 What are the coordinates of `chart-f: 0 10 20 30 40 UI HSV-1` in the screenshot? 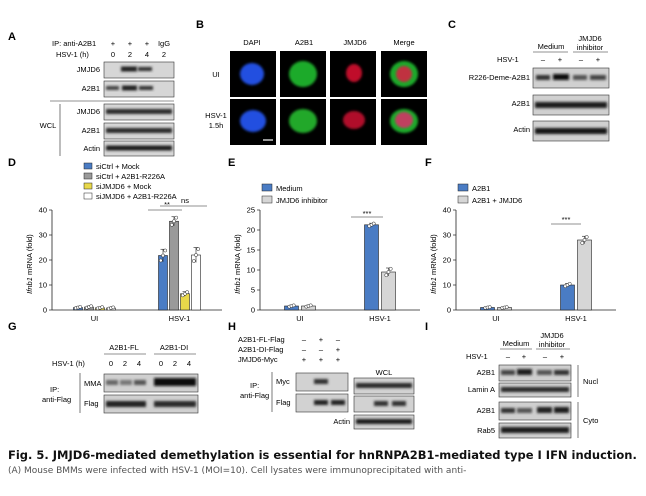 It's located at (529, 264).